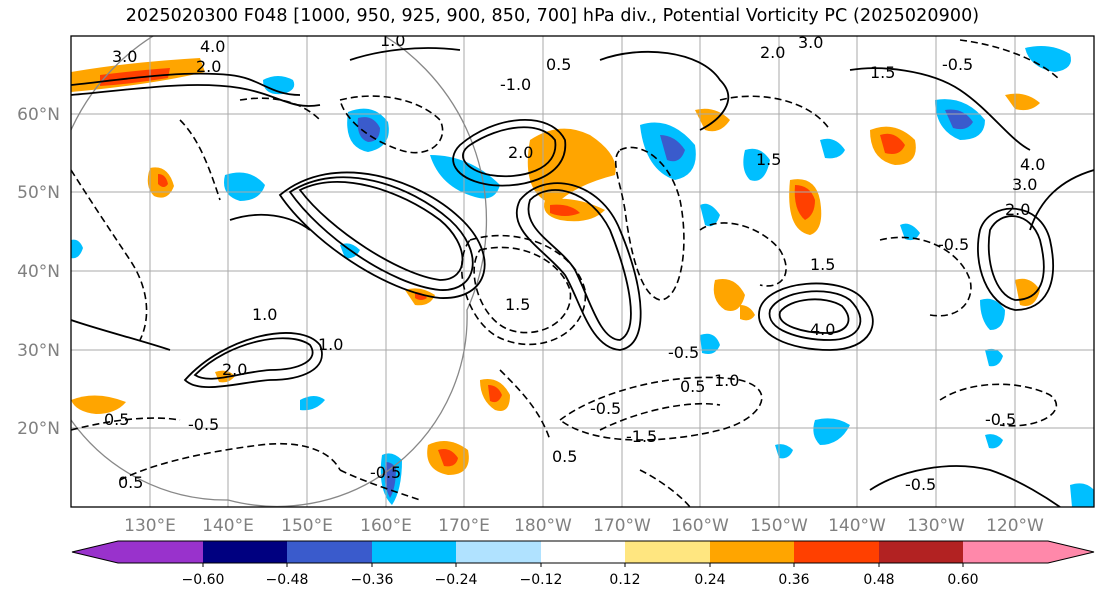  I want to click on colorbar-tick-label: 0.60, so click(962, 580).